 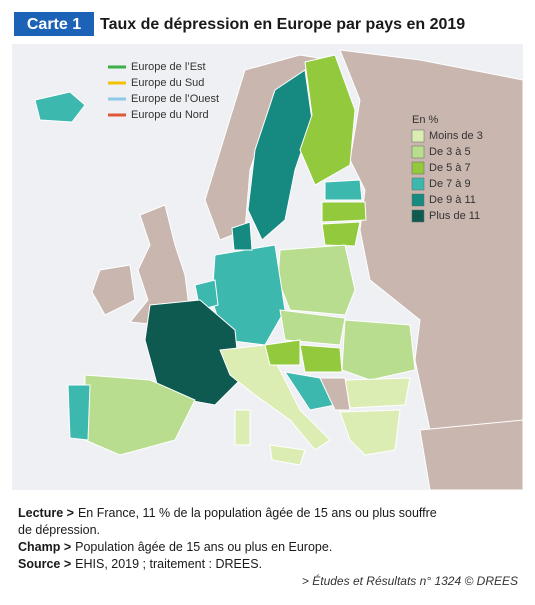 What do you see at coordinates (344, 212) in the screenshot?
I see `latvia` at bounding box center [344, 212].